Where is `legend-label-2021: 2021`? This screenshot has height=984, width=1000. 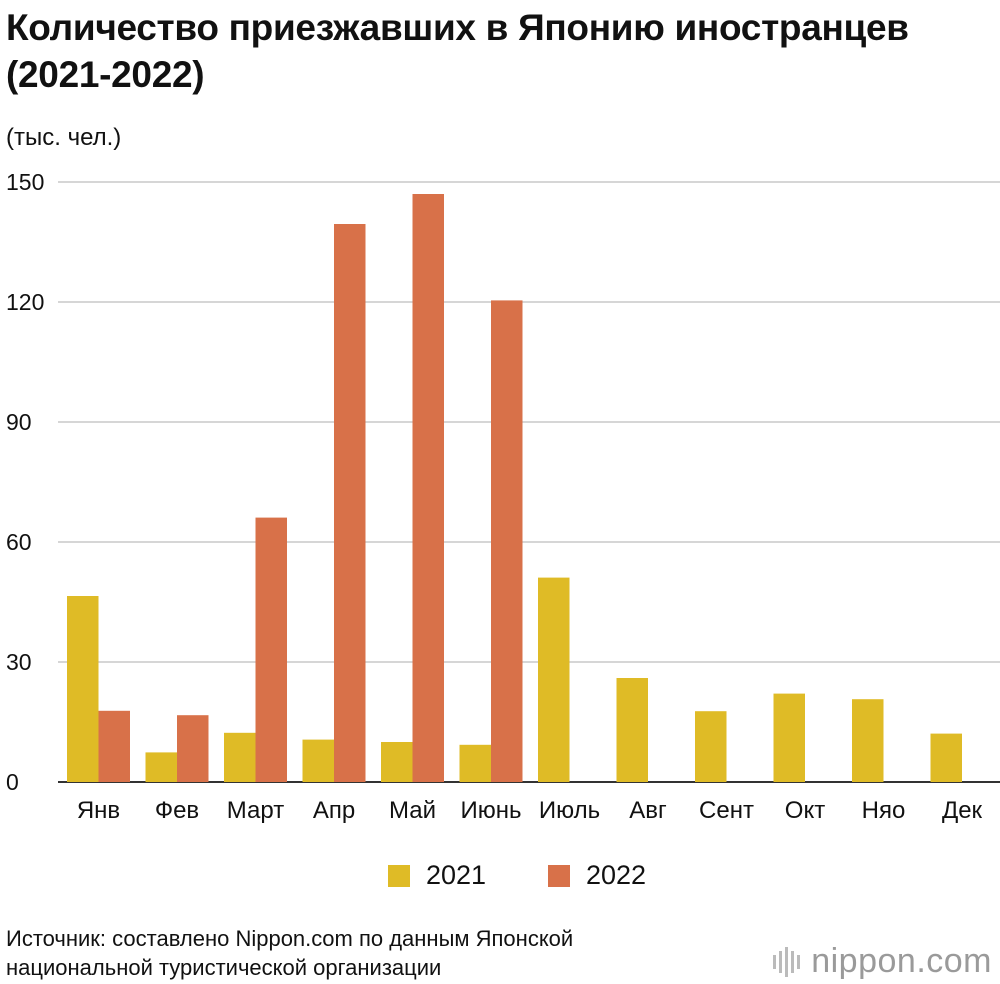 legend-label-2021: 2021 is located at coordinates (456, 875).